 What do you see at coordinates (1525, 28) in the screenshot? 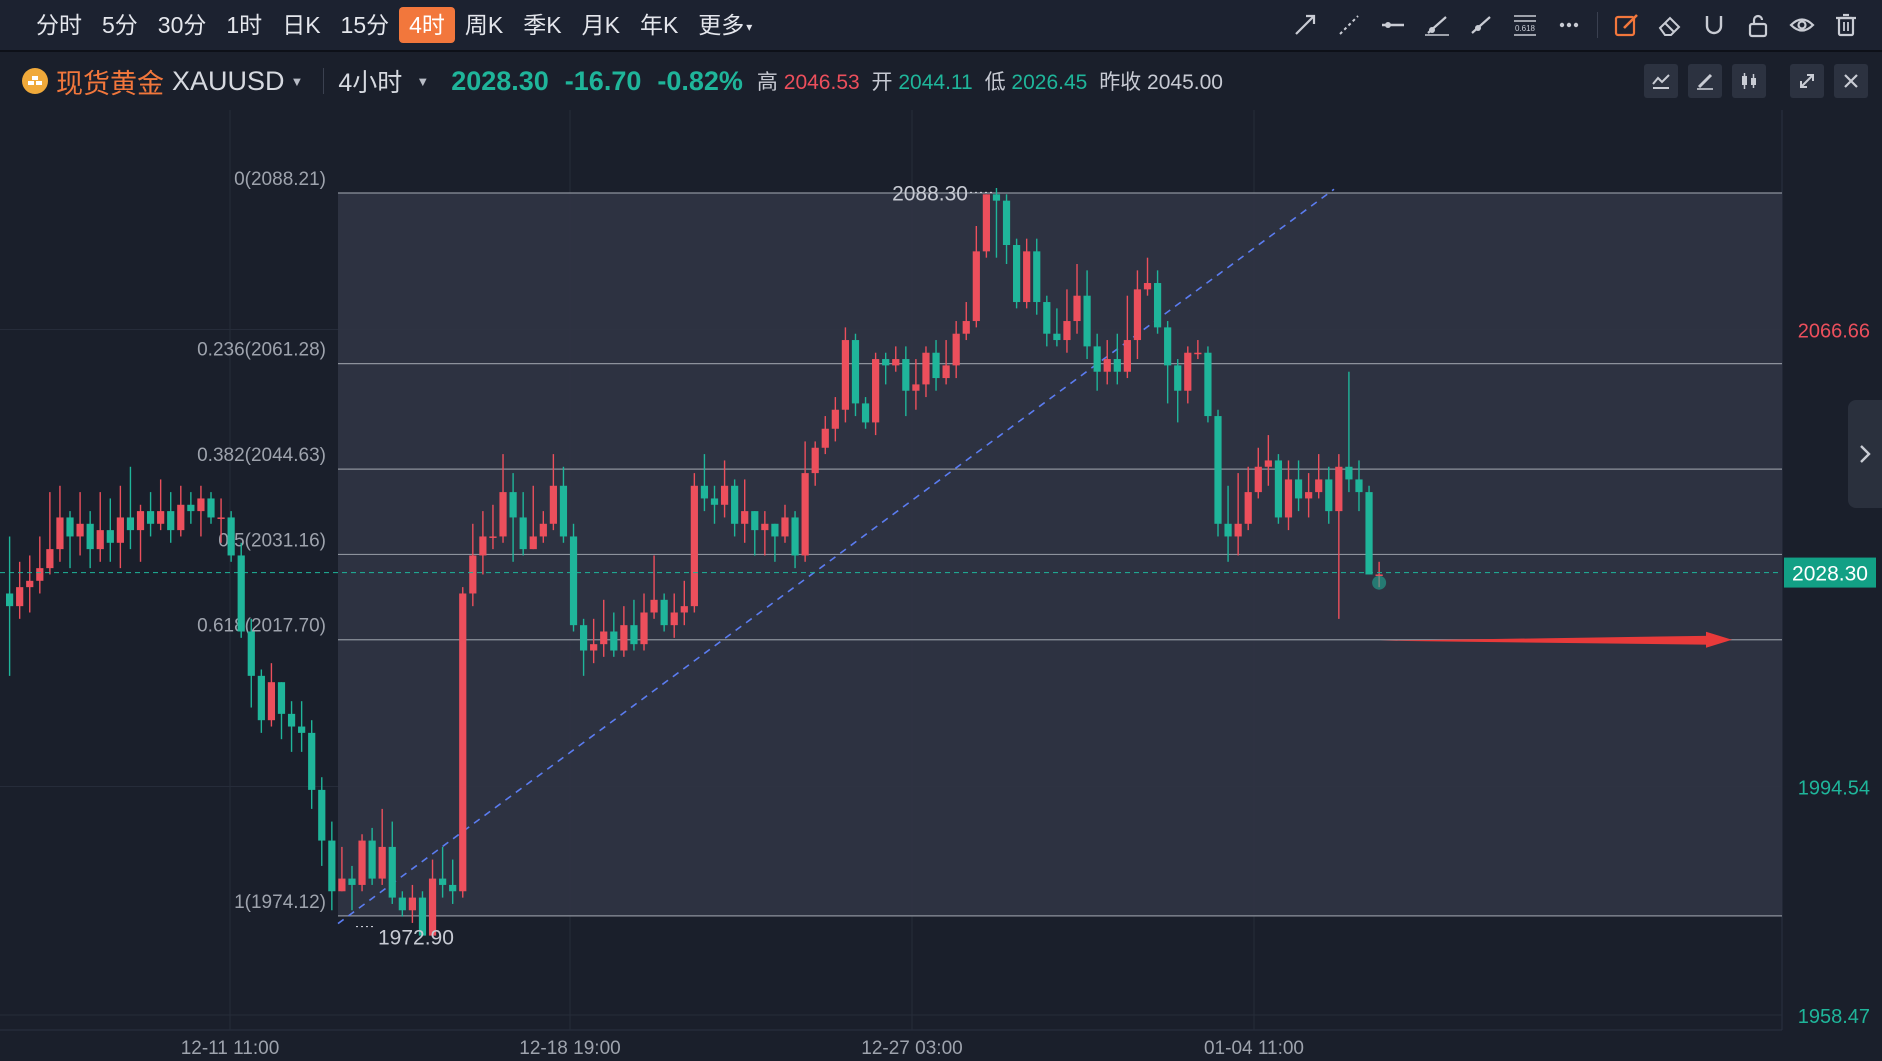
I see `svg-text: 0.618` at bounding box center [1525, 28].